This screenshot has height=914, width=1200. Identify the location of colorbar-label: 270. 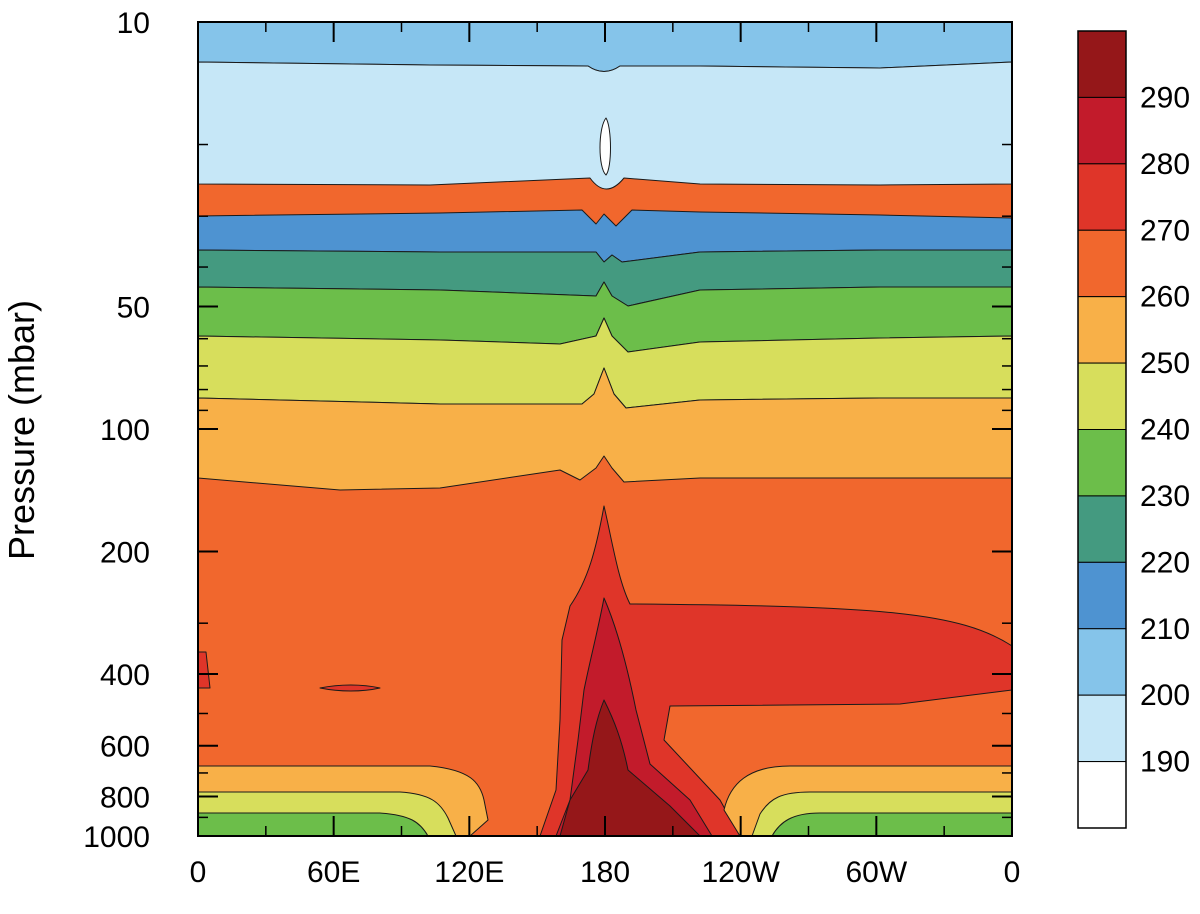
(1165, 230).